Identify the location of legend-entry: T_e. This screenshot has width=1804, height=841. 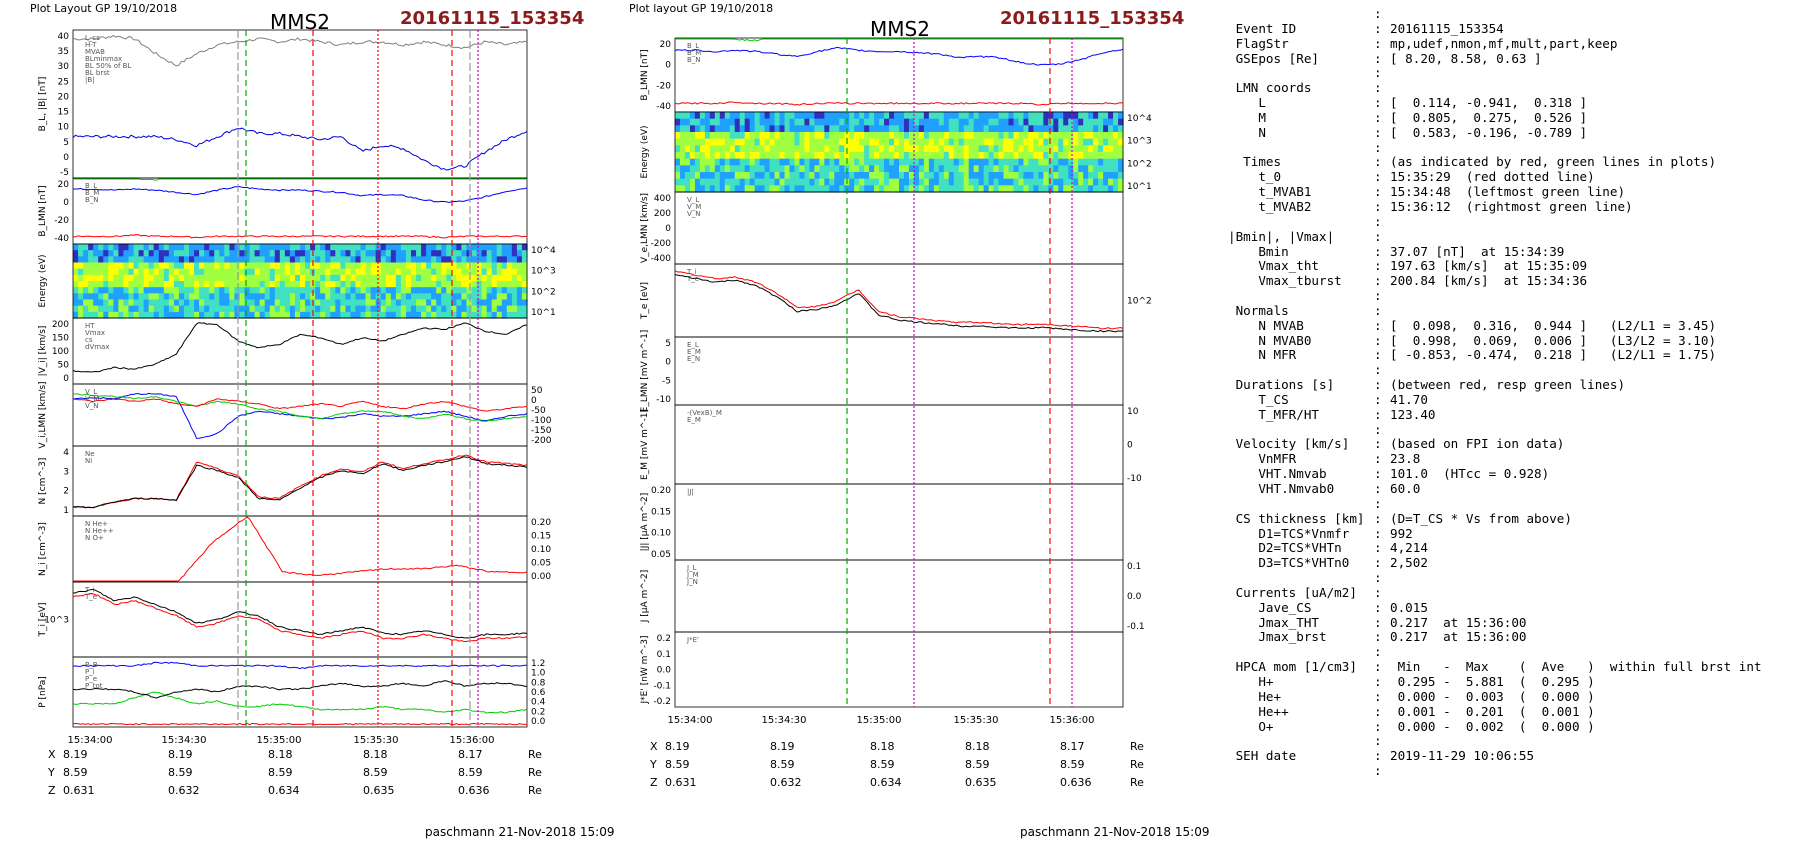
(692, 279).